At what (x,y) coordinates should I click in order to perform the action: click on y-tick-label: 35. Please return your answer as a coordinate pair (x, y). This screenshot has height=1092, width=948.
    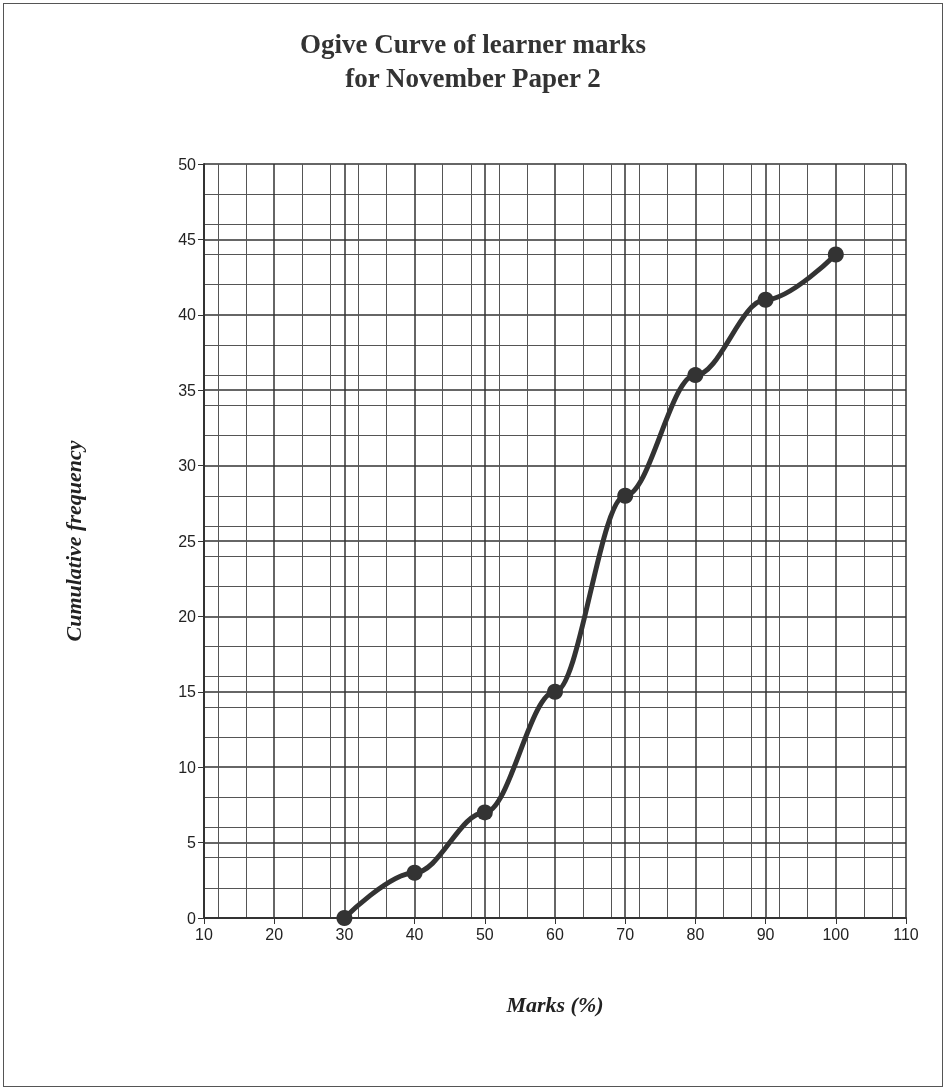
    Looking at the image, I should click on (187, 390).